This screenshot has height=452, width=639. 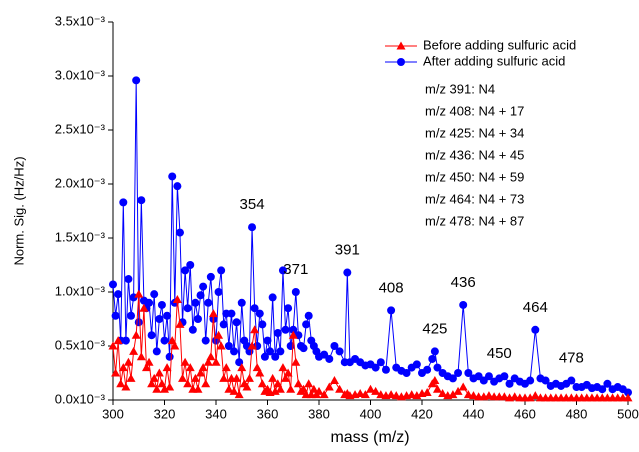 I want to click on y-tick-label: 3.0x10⁻³, so click(x=80, y=74).